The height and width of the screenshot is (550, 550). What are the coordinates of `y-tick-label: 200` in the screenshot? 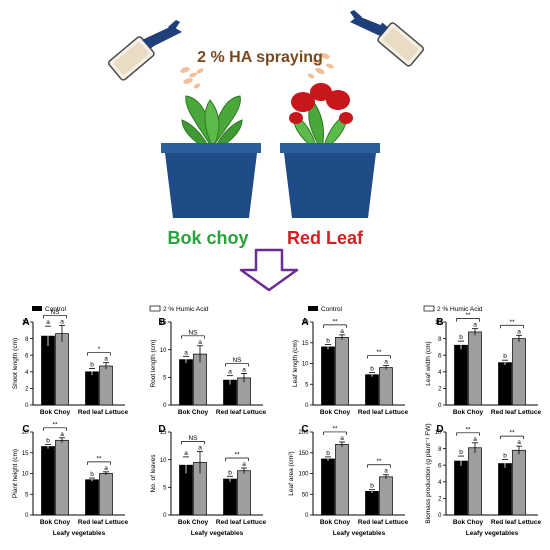 It's located at (303, 433).